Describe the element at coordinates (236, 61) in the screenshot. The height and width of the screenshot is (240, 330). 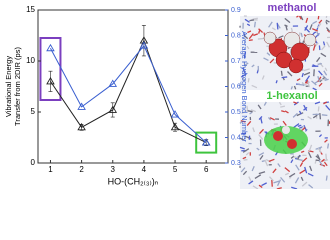
I see `y2-tick-label: 0.7` at that location.